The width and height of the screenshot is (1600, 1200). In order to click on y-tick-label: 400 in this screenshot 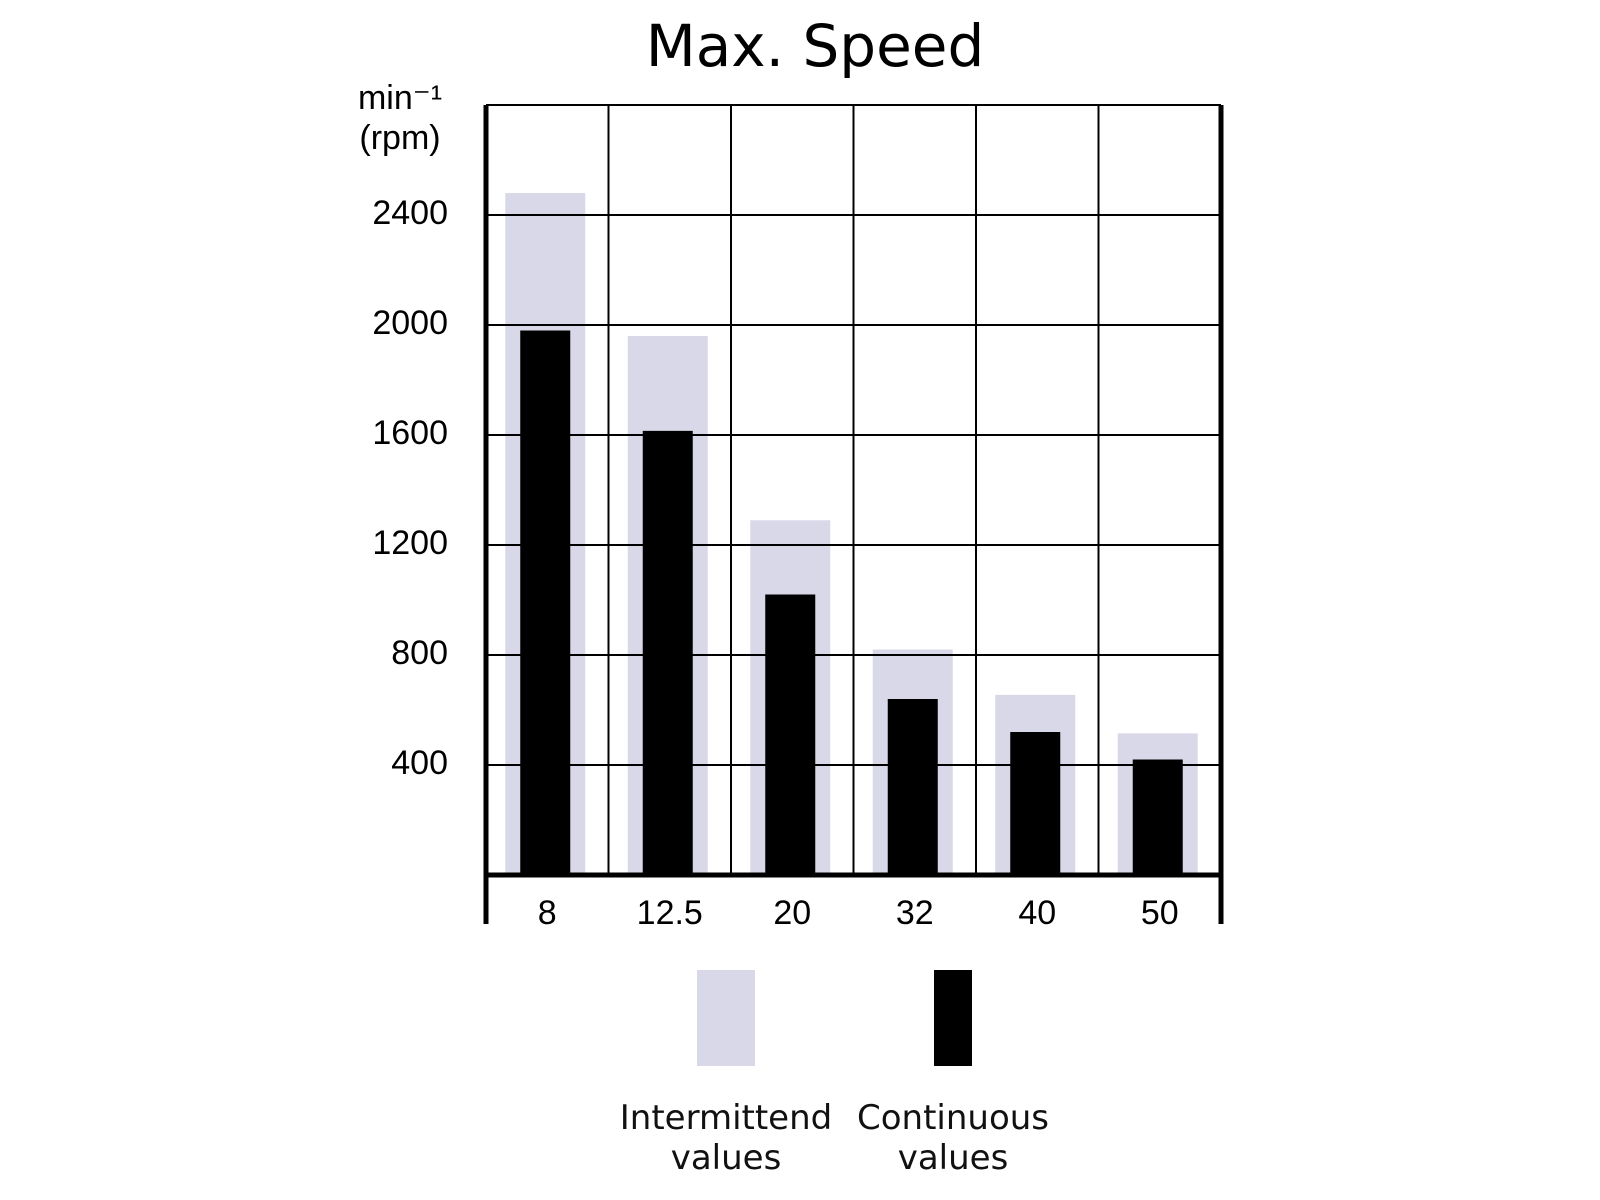, I will do `click(419, 763)`.